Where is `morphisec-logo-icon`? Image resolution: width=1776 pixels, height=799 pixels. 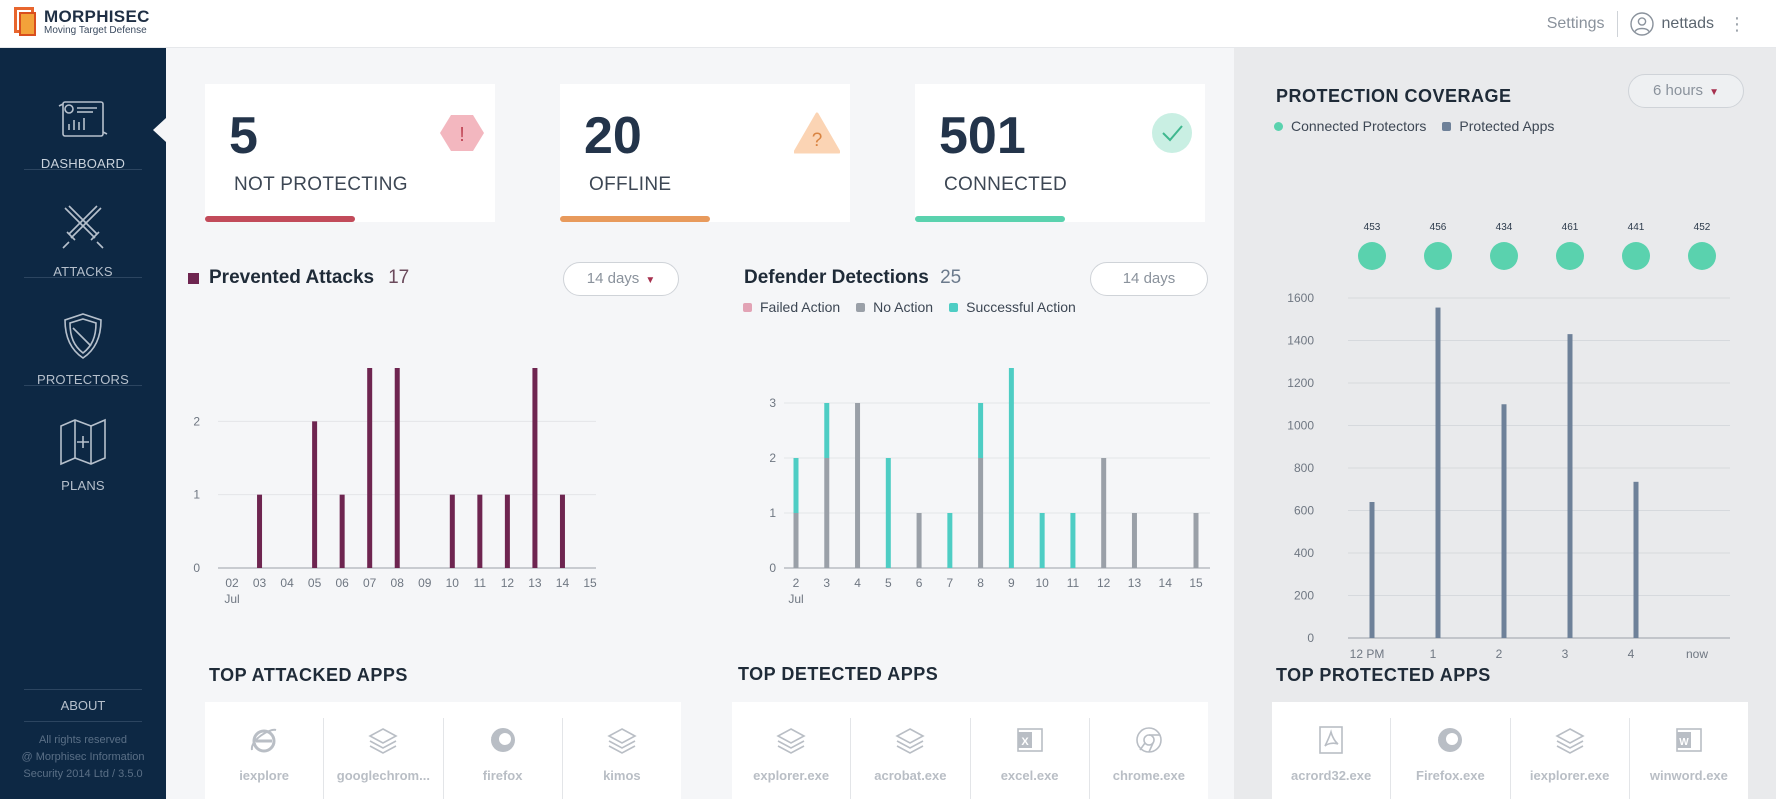
morphisec-logo-icon is located at coordinates (26, 22).